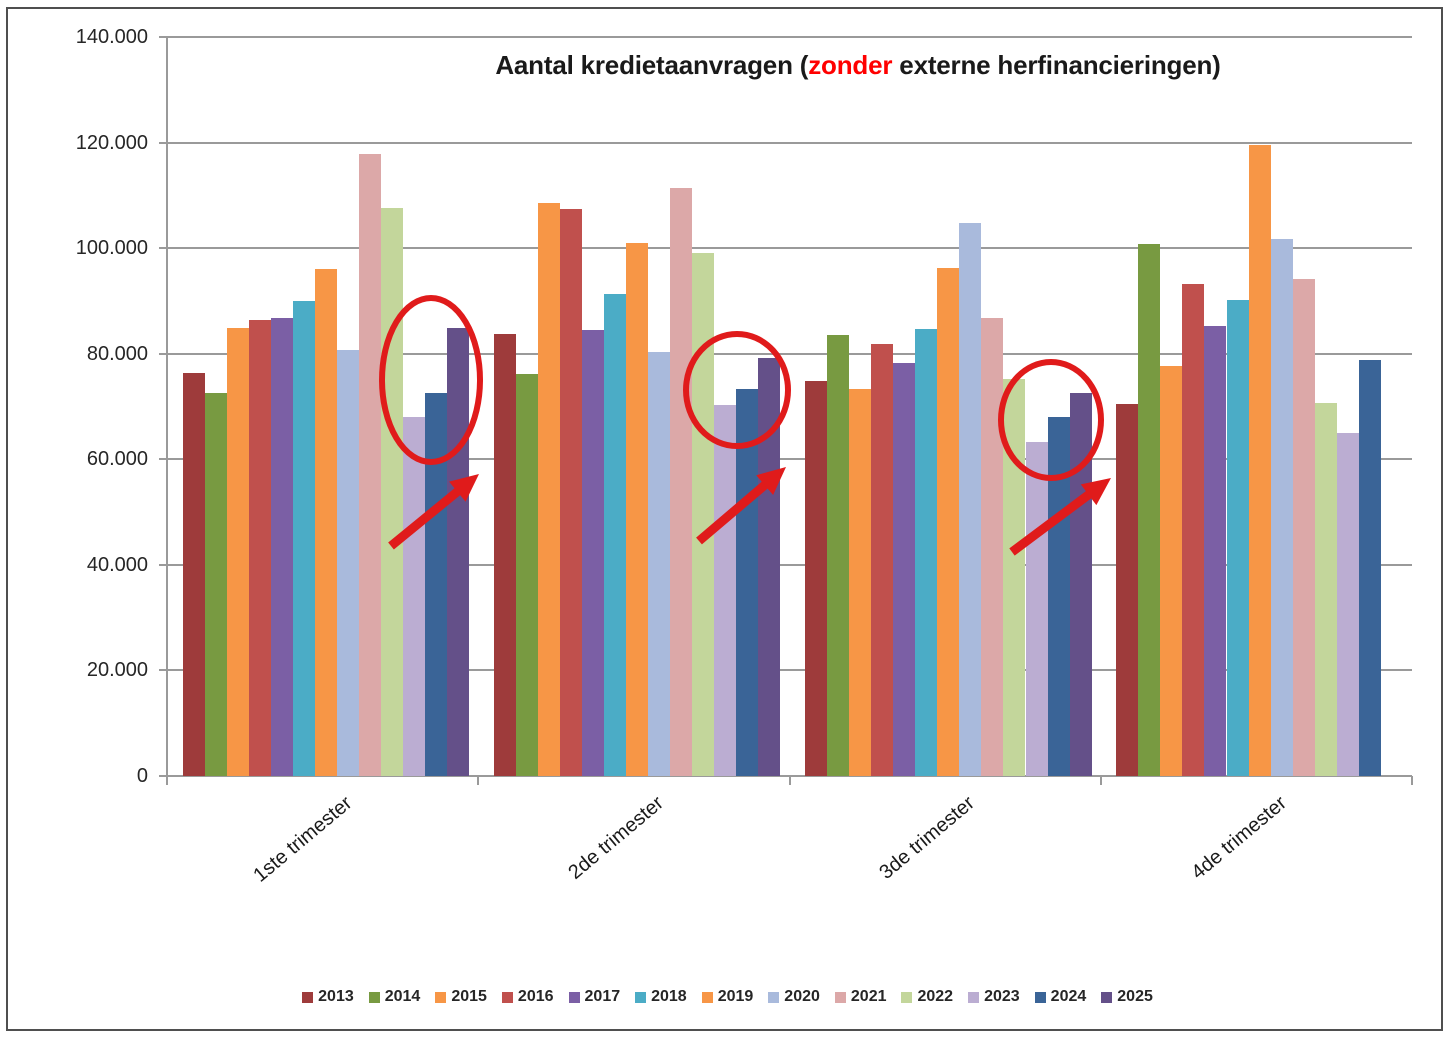 Image resolution: width=1455 pixels, height=1043 pixels. I want to click on legend-label-2019: 2019, so click(735, 996).